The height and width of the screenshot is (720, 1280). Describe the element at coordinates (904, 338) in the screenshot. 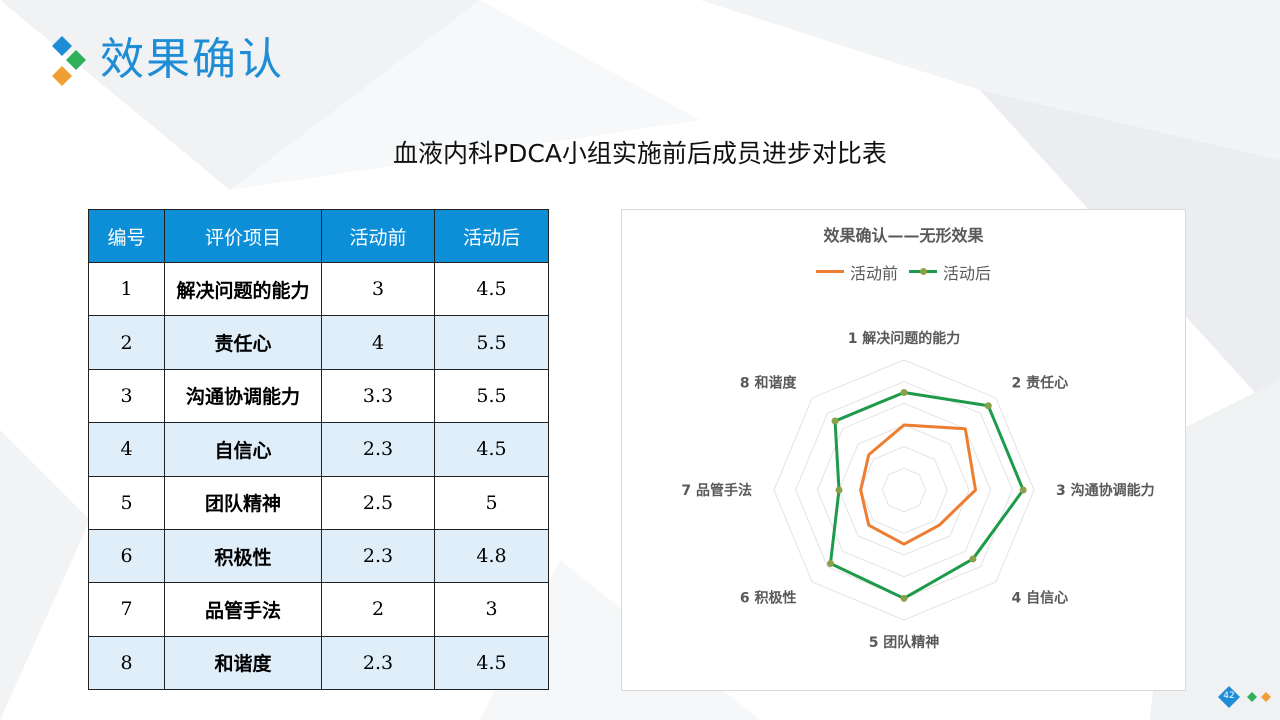

I see `category-label: 1 解决问题的能力` at that location.